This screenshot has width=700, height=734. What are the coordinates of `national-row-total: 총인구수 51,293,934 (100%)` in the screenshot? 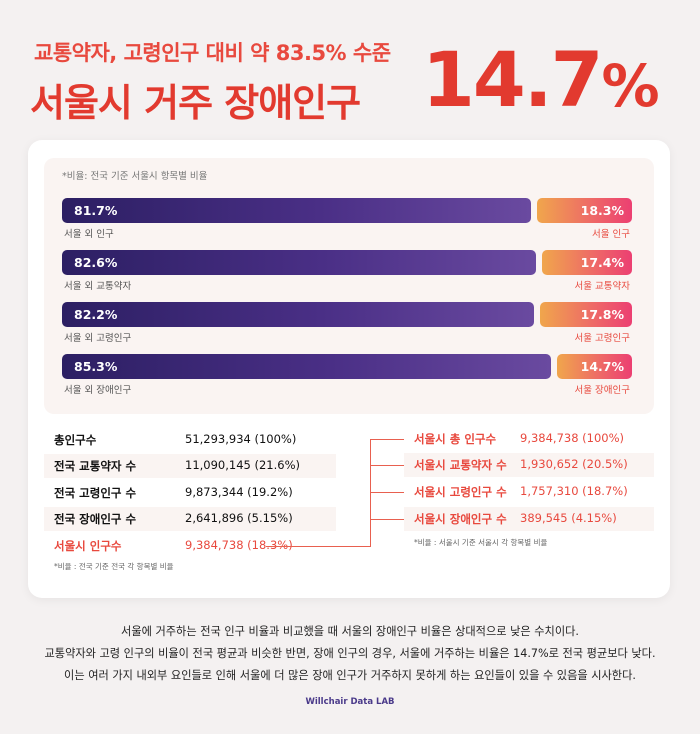 It's located at (190, 440).